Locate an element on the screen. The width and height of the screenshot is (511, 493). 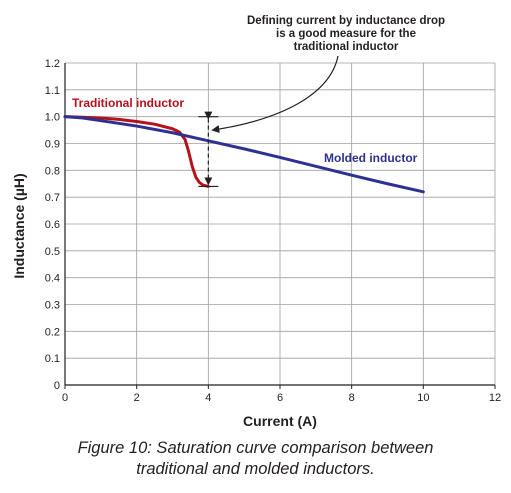
x-tick-label: 10 is located at coordinates (423, 398).